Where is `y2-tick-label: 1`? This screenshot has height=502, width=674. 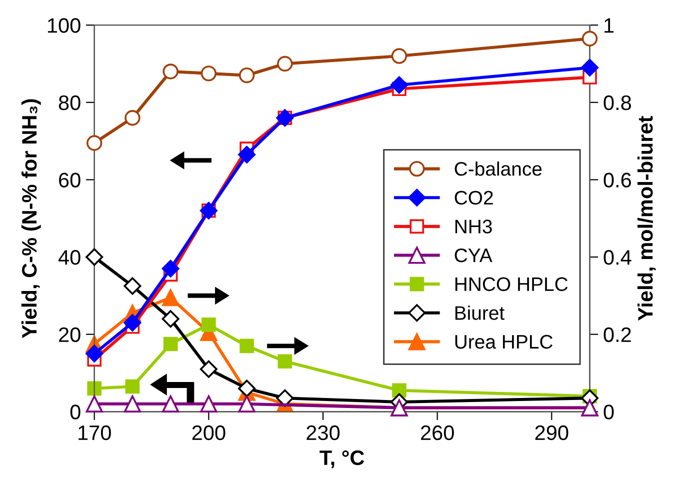 y2-tick-label: 1 is located at coordinates (609, 25).